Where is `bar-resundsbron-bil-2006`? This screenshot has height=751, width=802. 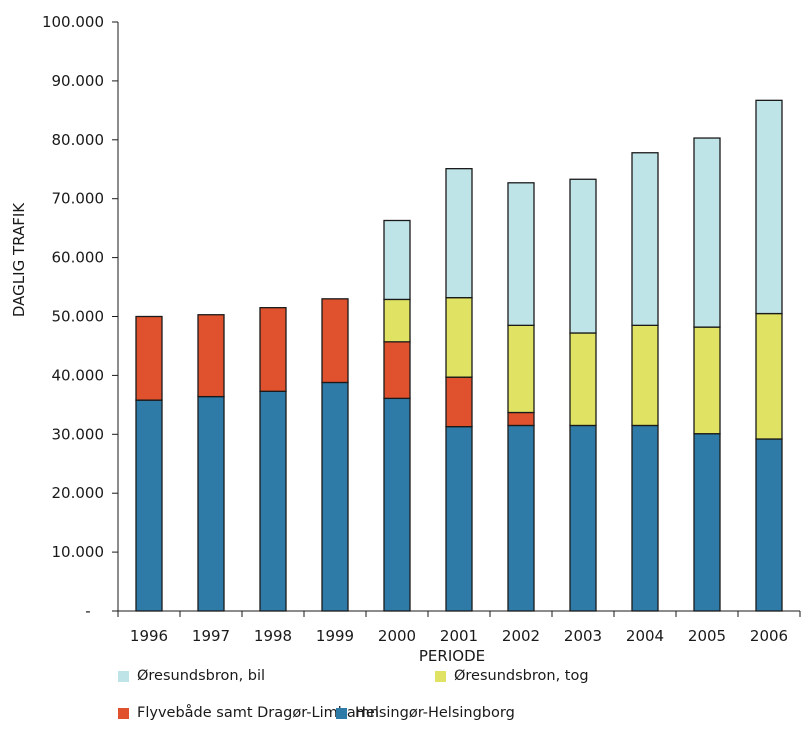 bar-resundsbron-bil-2006 is located at coordinates (769, 207).